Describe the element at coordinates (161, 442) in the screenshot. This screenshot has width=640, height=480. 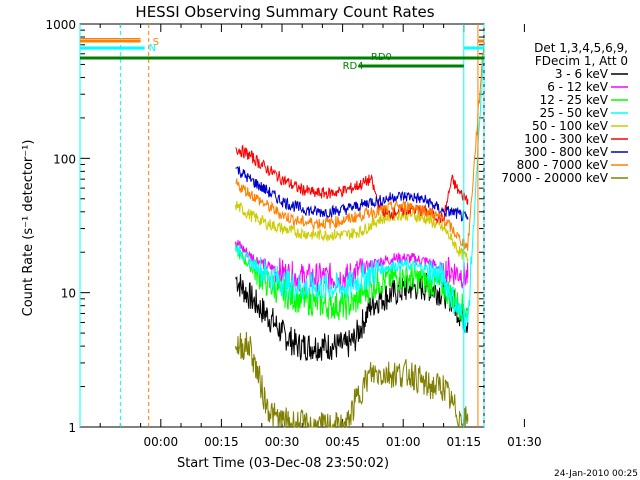
I see `x-tick-label: 00:00` at that location.